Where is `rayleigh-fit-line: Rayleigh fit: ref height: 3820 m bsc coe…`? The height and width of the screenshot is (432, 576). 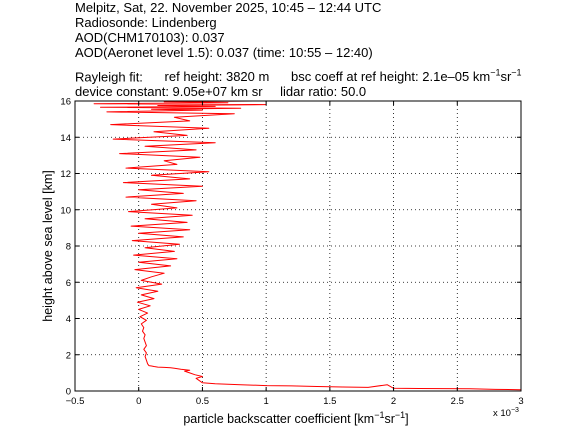
rayleigh-fit-line: Rayleigh fit: ref height: 3820 m bsc coe… is located at coordinates (298, 75).